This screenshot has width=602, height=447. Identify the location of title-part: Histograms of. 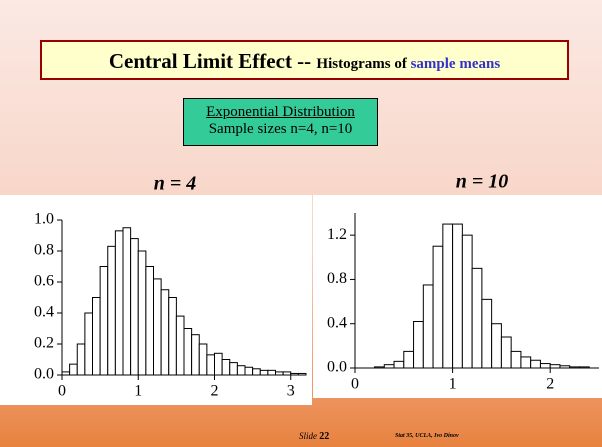
(363, 64).